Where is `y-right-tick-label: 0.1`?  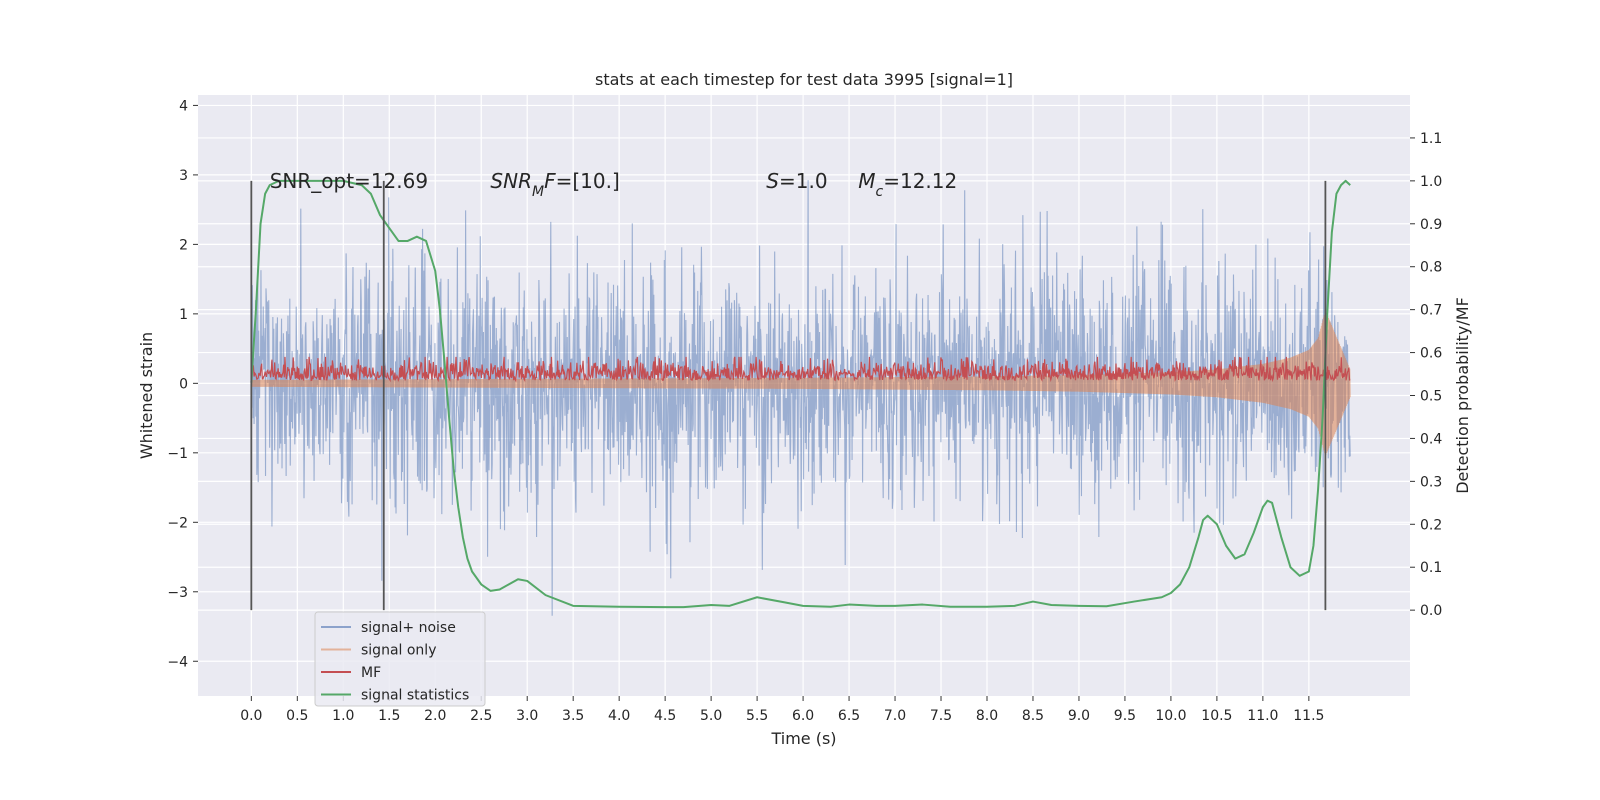 y-right-tick-label: 0.1 is located at coordinates (1431, 568).